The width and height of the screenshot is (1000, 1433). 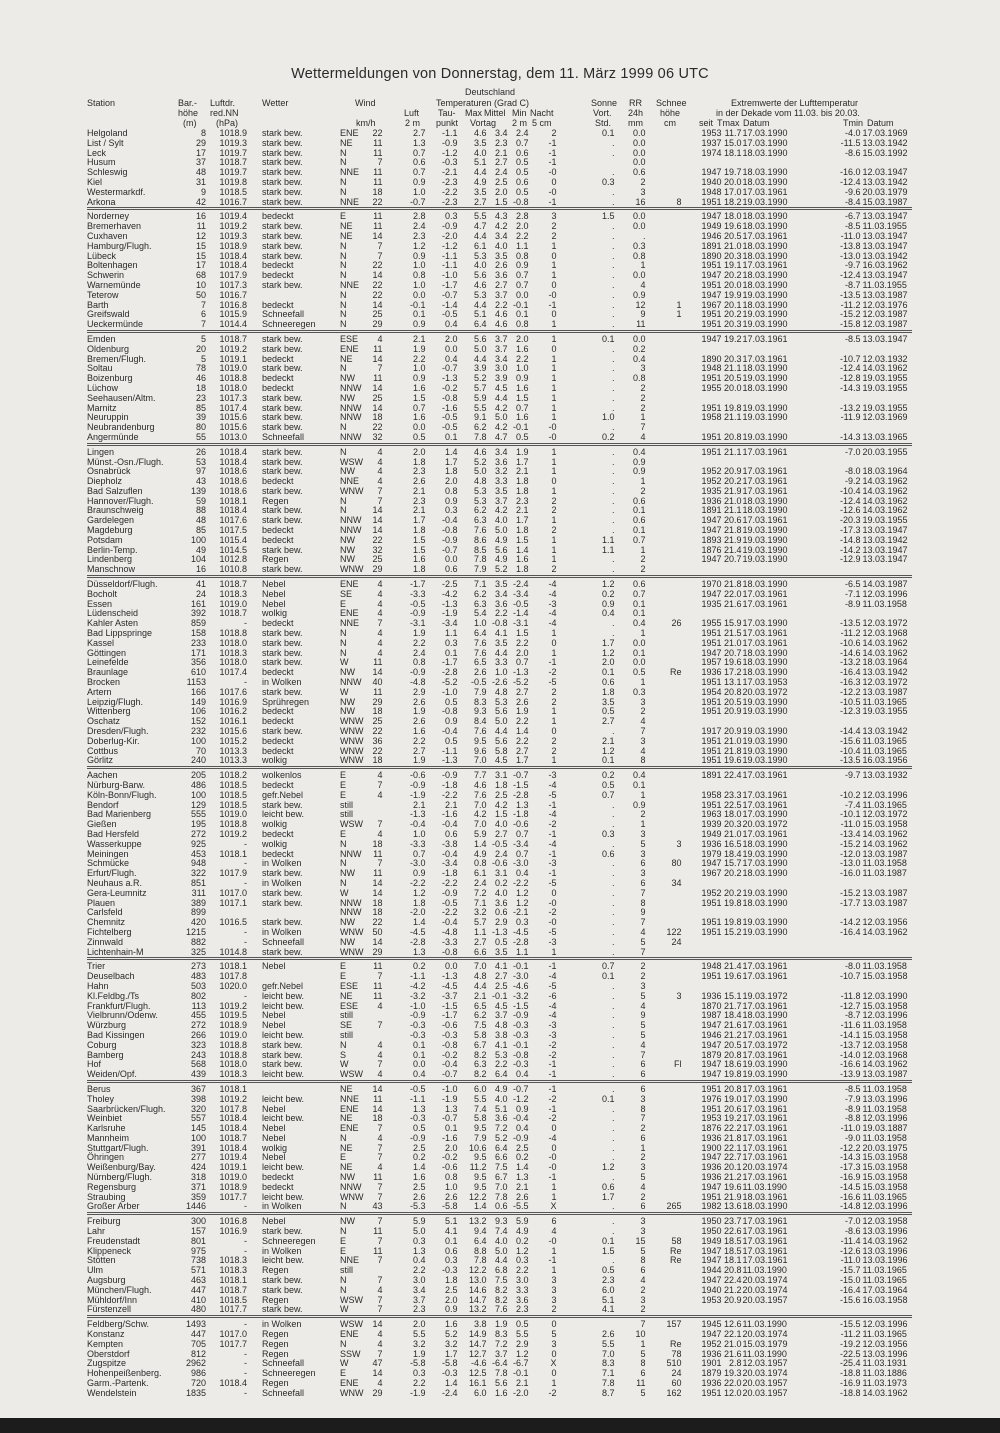 What do you see at coordinates (190, 439) in the screenshot?
I see `cell-hoehe: 55` at bounding box center [190, 439].